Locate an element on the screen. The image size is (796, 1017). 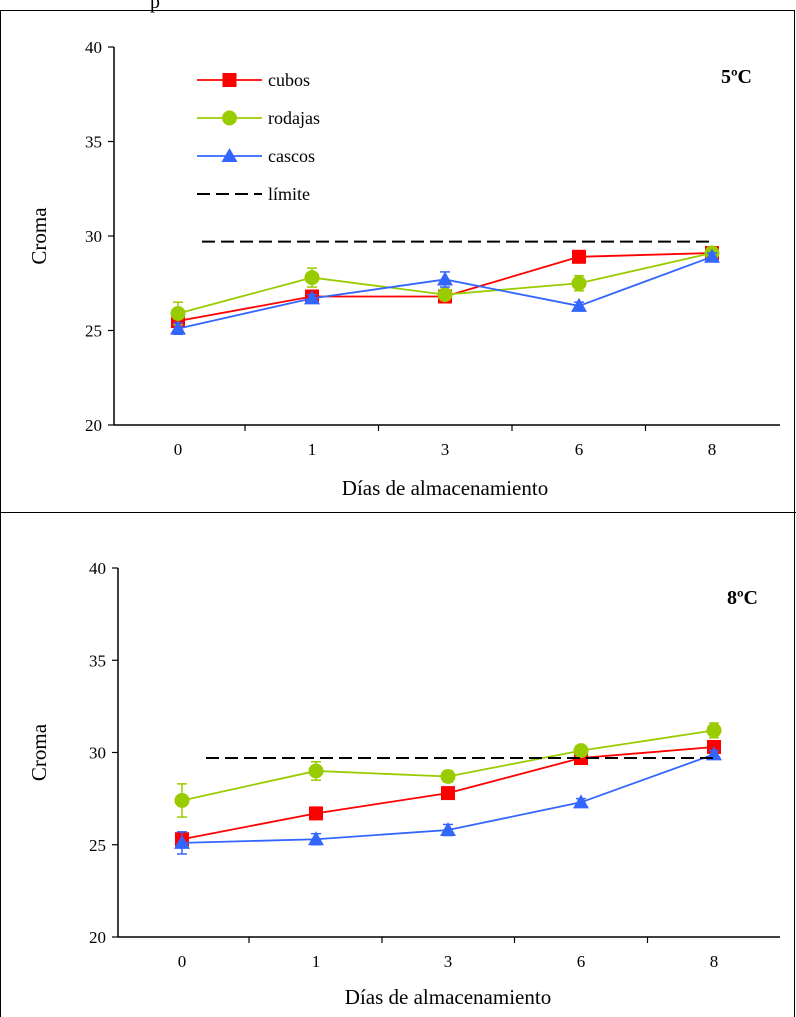
temperature-annotation: 8ºC is located at coordinates (742, 598).